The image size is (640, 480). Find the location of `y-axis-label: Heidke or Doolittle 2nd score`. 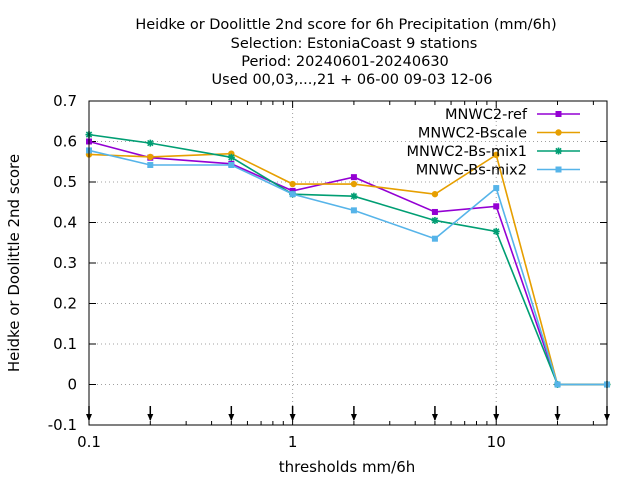

y-axis-label: Heidke or Doolittle 2nd score is located at coordinates (14, 263).